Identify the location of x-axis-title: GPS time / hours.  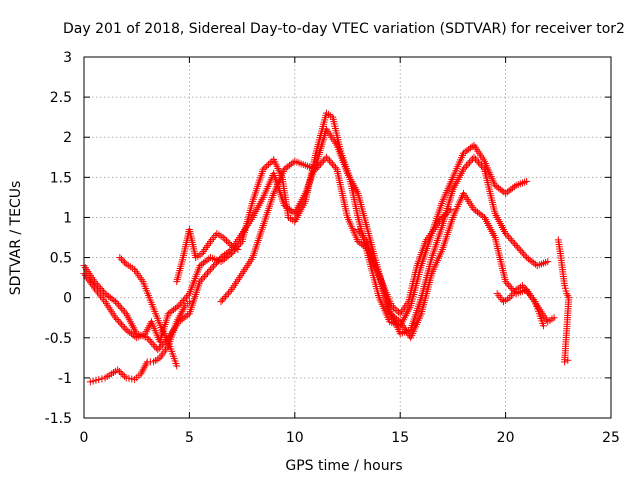
(343, 466).